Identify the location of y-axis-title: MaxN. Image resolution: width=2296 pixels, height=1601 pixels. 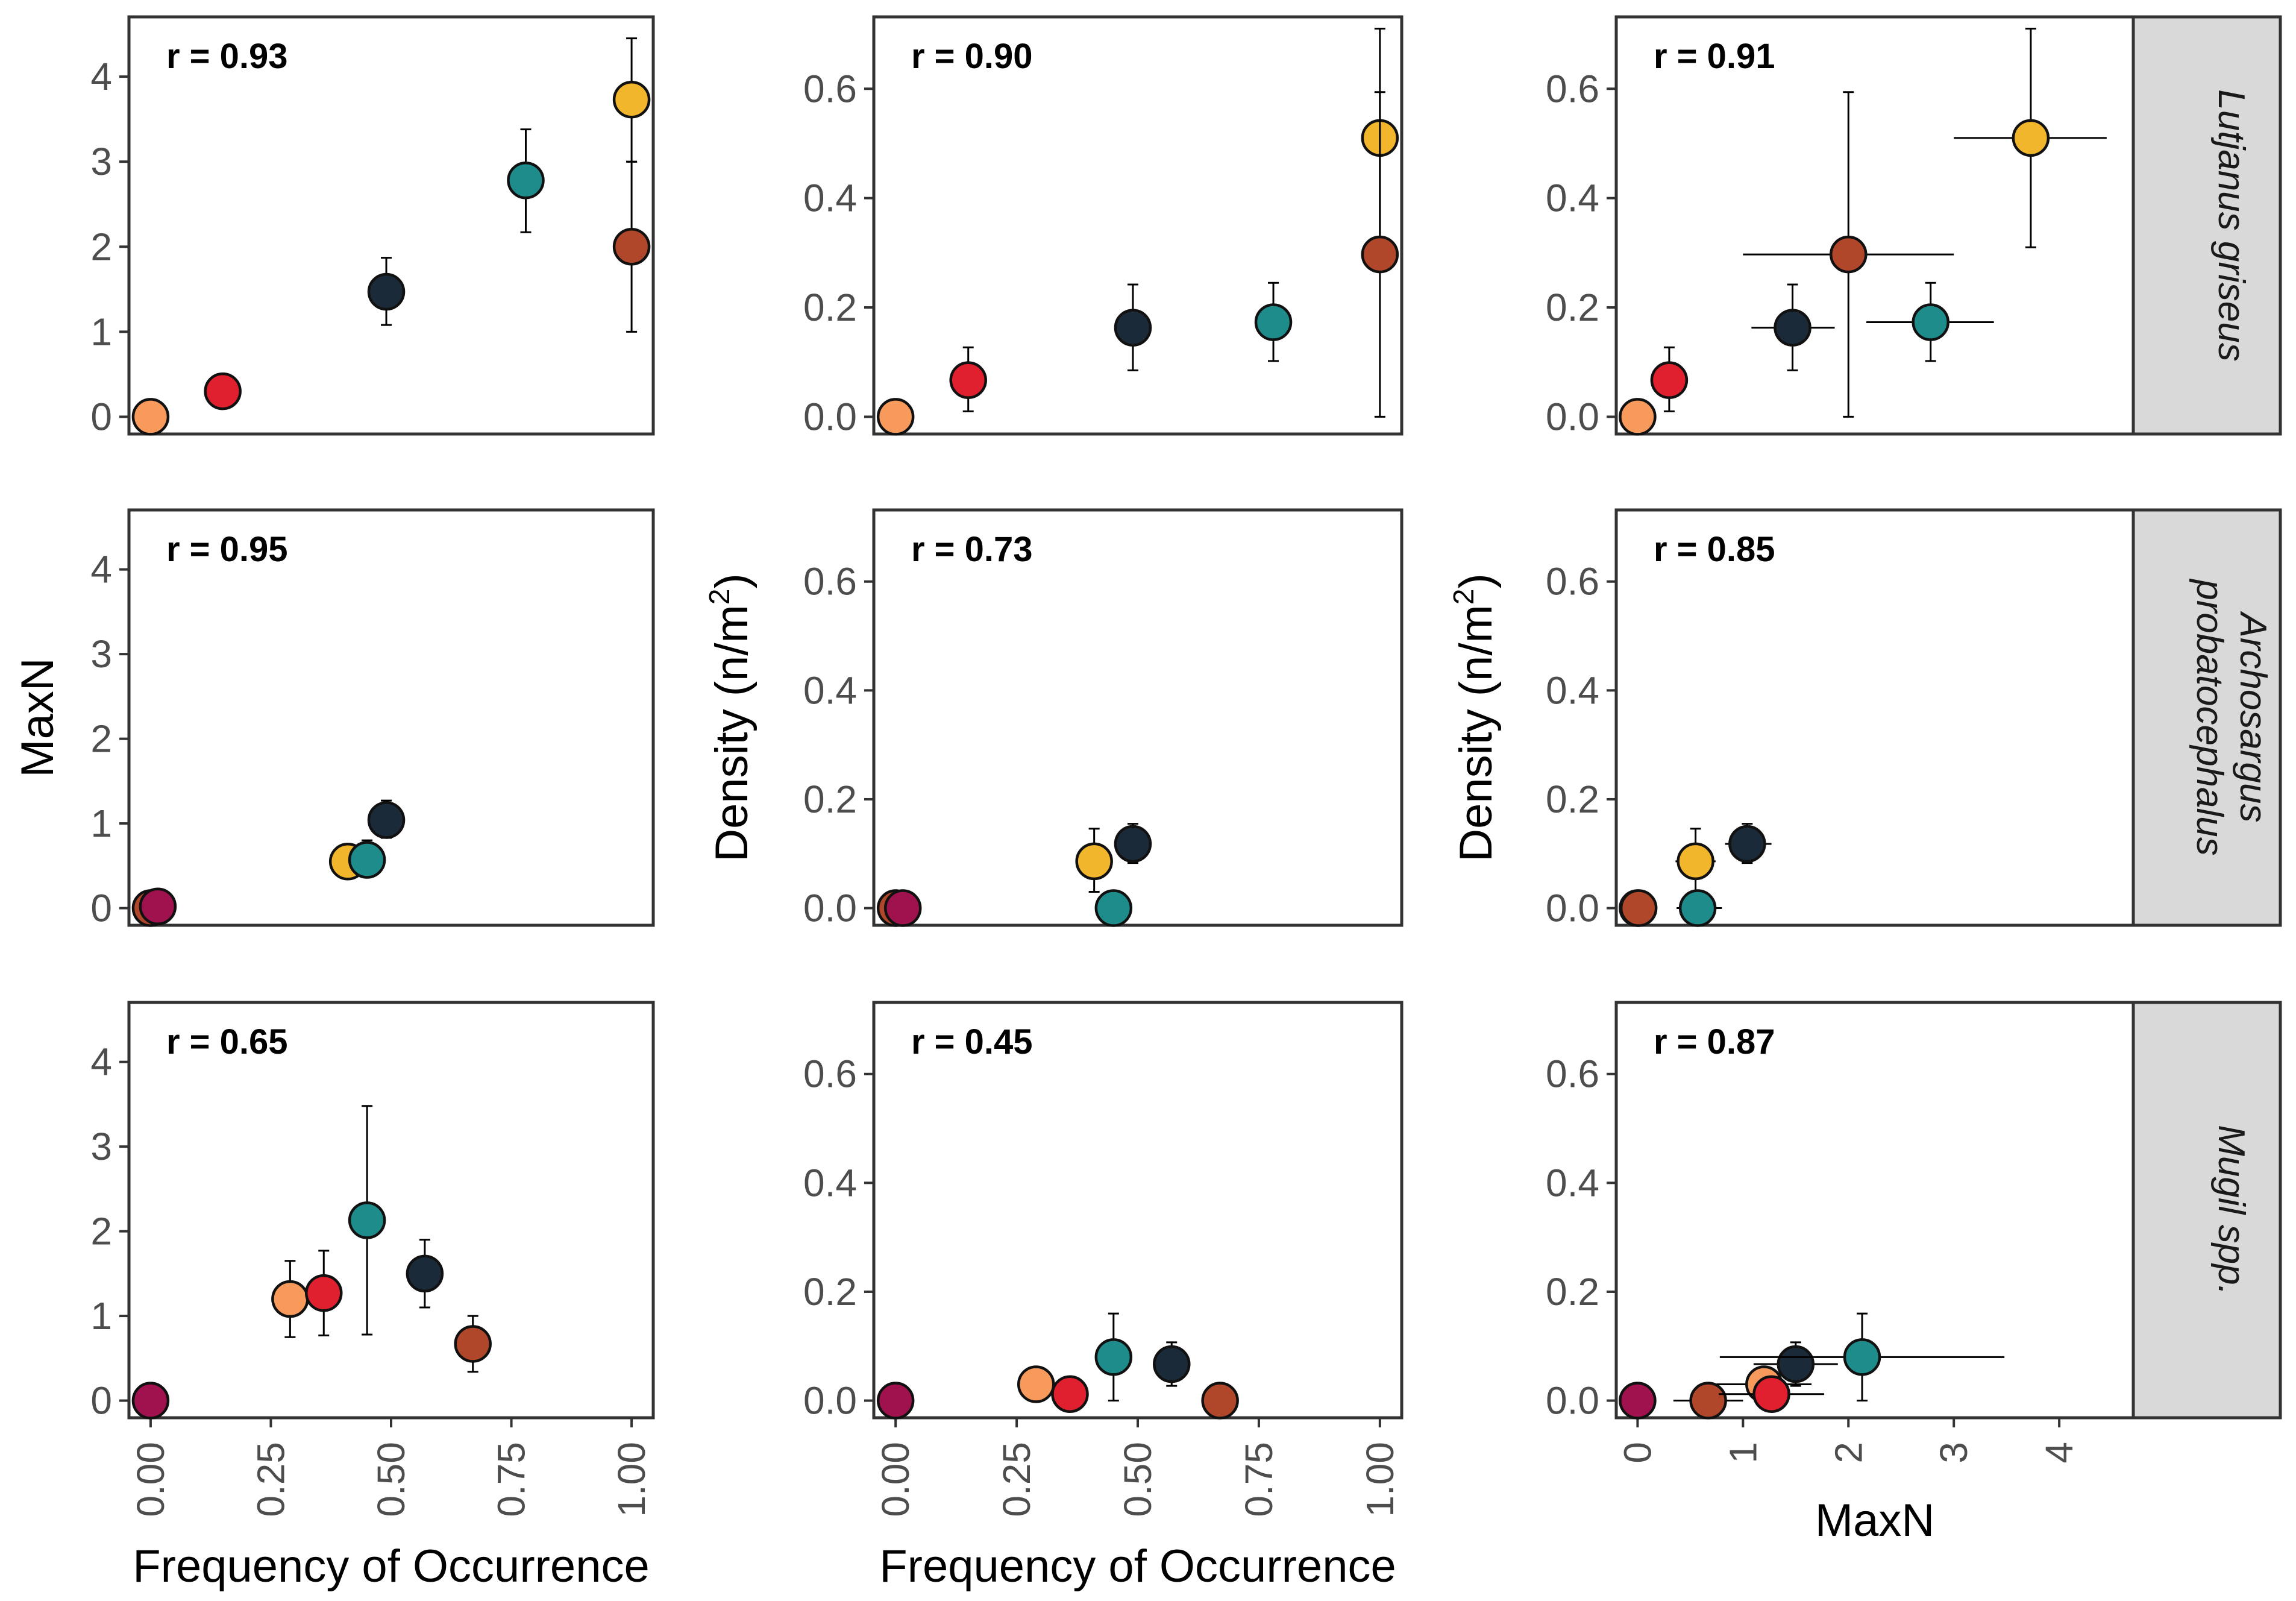
(38, 718).